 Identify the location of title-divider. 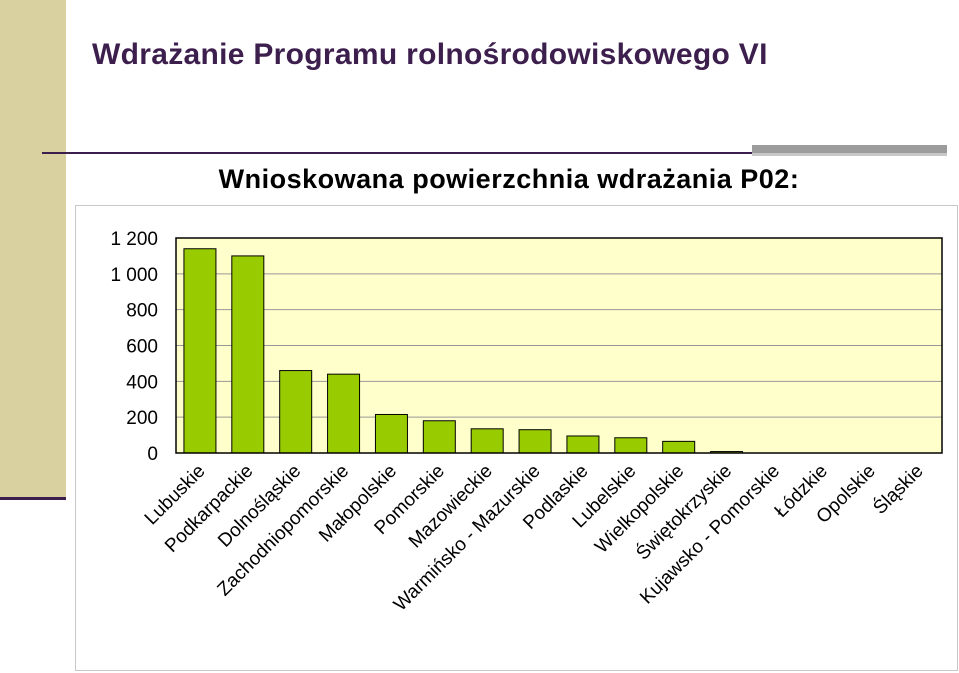
(397, 153).